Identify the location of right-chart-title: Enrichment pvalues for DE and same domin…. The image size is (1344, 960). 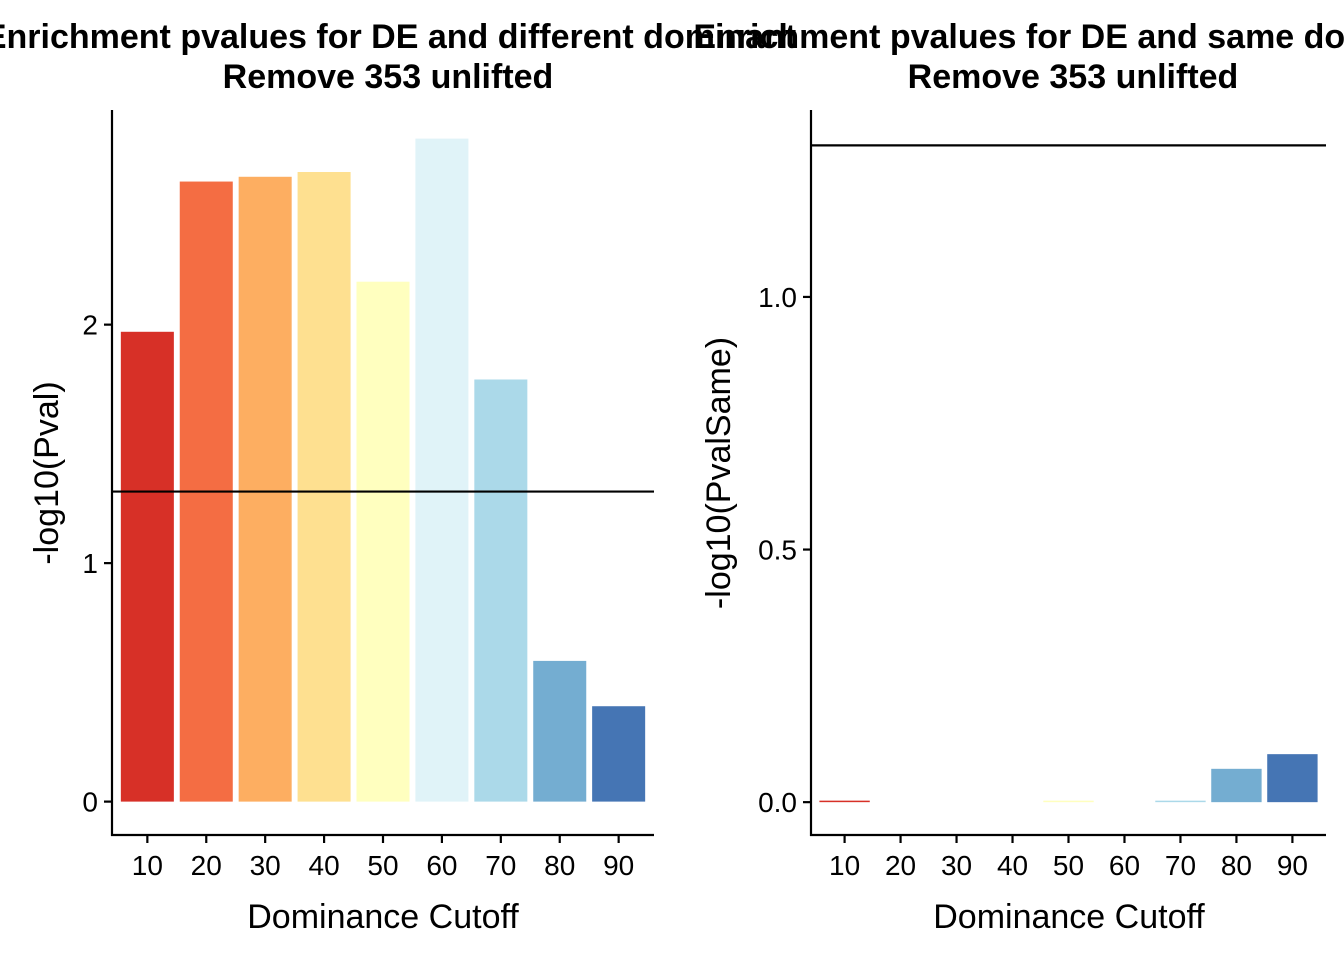
(1018, 37).